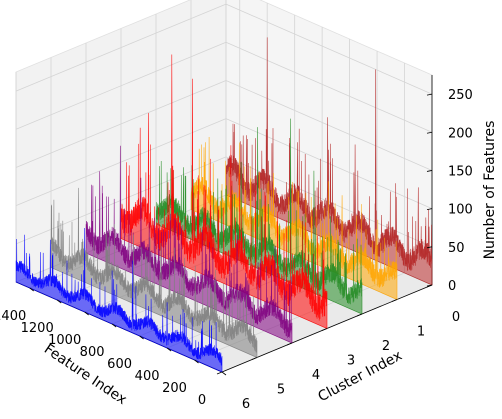  What do you see at coordinates (456, 248) in the screenshot?
I see `z-tick-label: 50` at bounding box center [456, 248].